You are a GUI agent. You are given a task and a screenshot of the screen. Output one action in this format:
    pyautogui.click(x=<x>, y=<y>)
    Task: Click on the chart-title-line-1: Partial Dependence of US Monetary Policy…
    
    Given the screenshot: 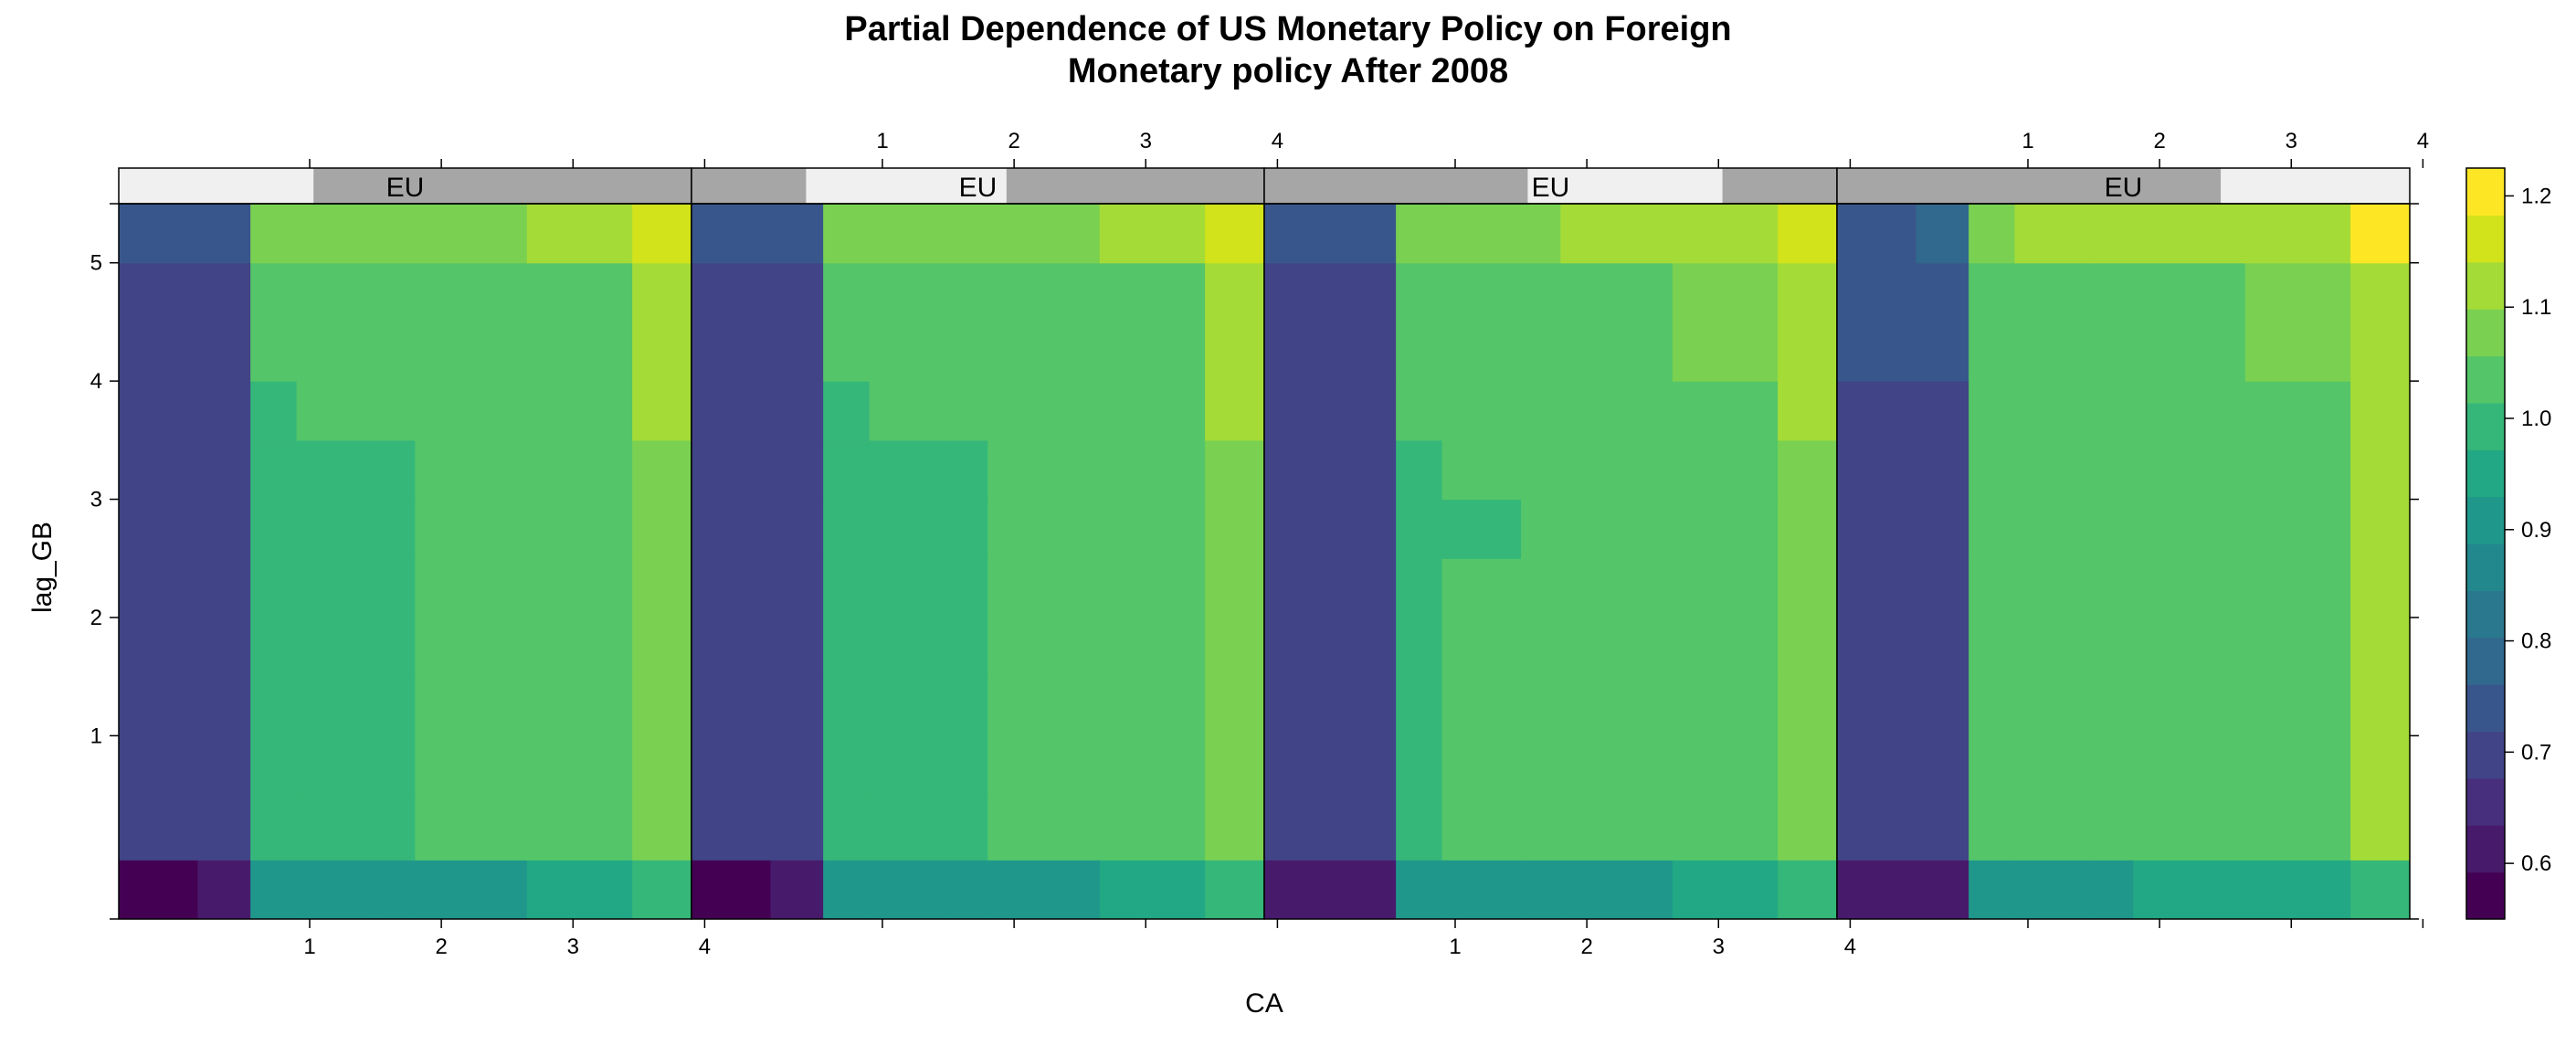 What is the action you would take?
    pyautogui.click(x=1287, y=29)
    